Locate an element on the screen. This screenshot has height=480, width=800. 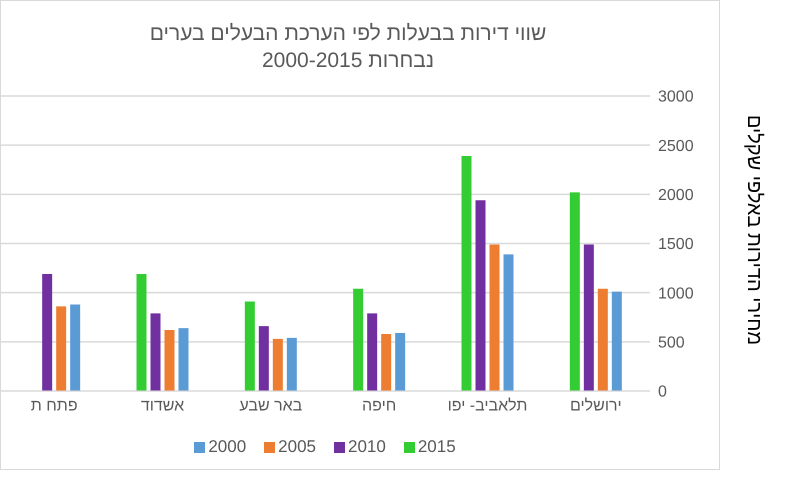
x-tick-label: באר שבע is located at coordinates (271, 405).